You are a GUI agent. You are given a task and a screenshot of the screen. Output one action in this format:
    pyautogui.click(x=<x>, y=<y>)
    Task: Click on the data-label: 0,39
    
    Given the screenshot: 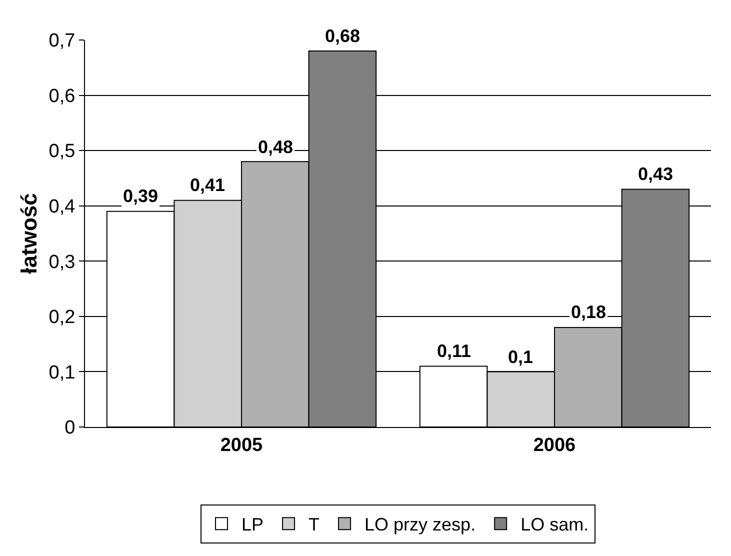 What is the action you would take?
    pyautogui.click(x=140, y=196)
    